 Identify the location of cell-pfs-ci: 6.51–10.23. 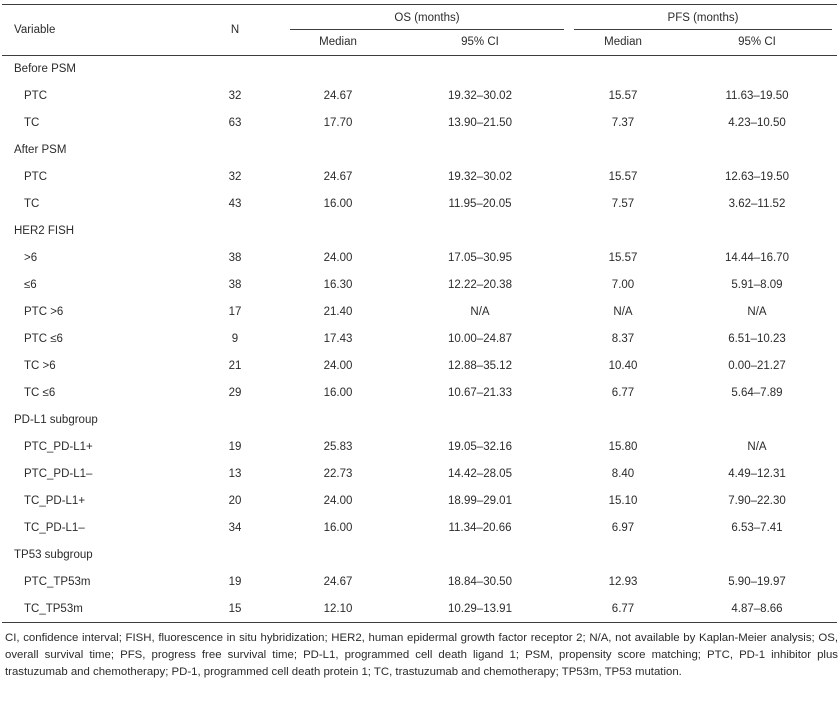
(757, 339).